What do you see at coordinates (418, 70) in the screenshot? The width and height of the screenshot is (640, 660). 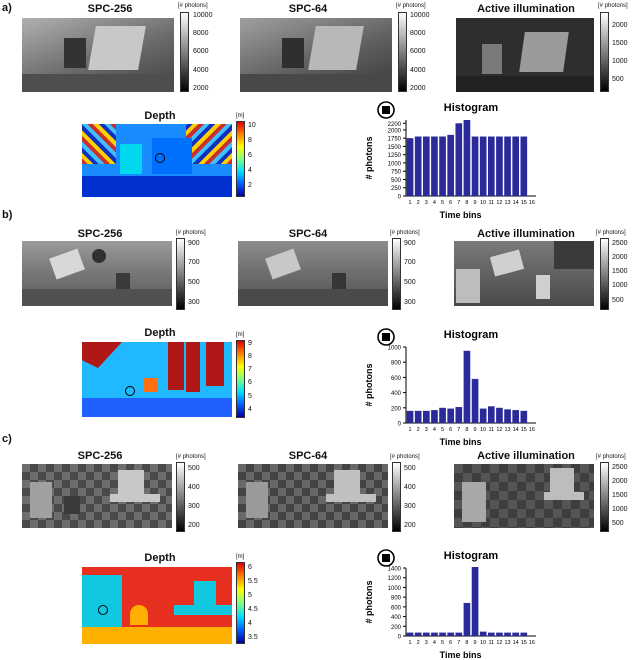 I see `colorbar-tick: 4000` at bounding box center [418, 70].